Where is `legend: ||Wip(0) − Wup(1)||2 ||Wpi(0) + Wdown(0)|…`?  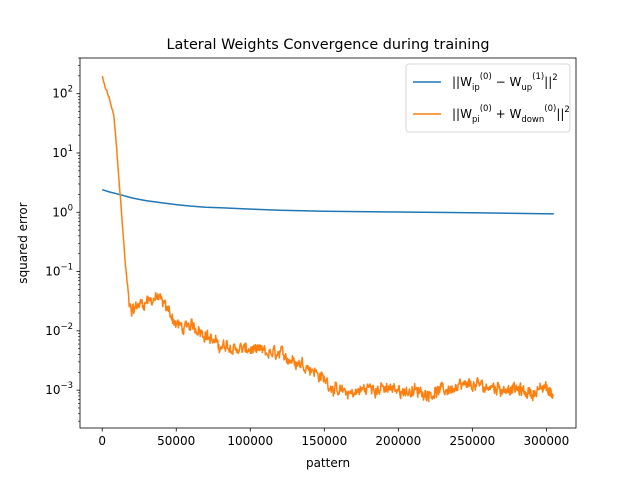
legend: ||Wip(0) − Wup(1)||2 ||Wpi(0) + Wdown(0)|… is located at coordinates (488, 98).